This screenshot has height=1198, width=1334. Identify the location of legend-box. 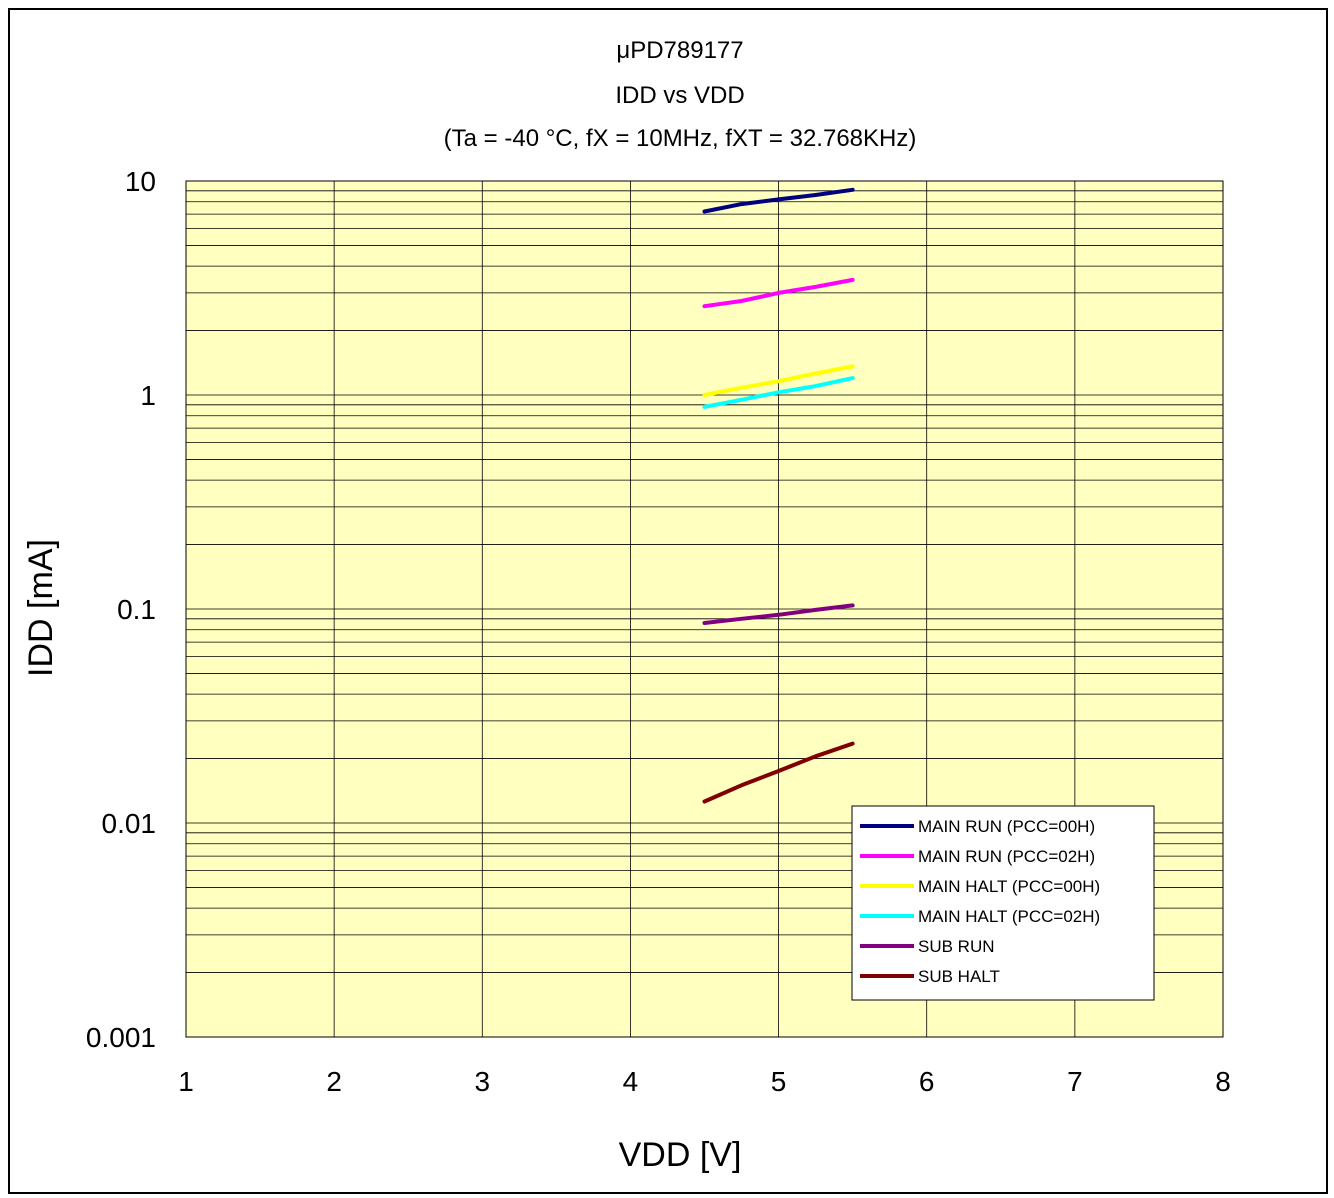
(1003, 903).